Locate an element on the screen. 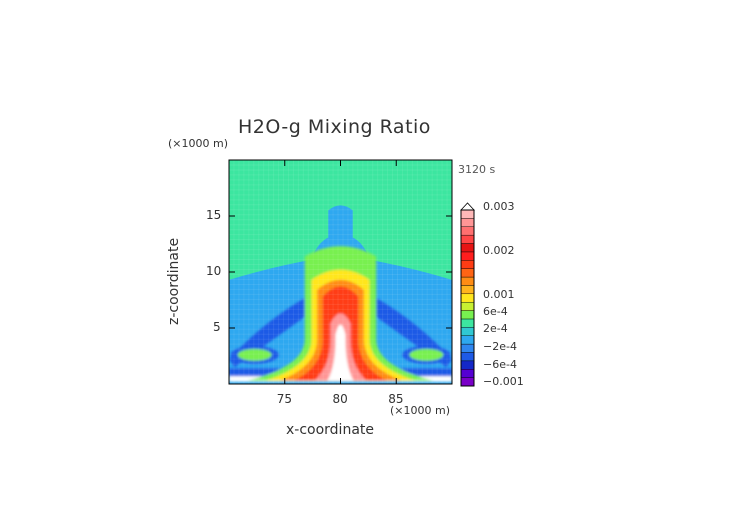  left-lobe-inner is located at coordinates (254, 354).